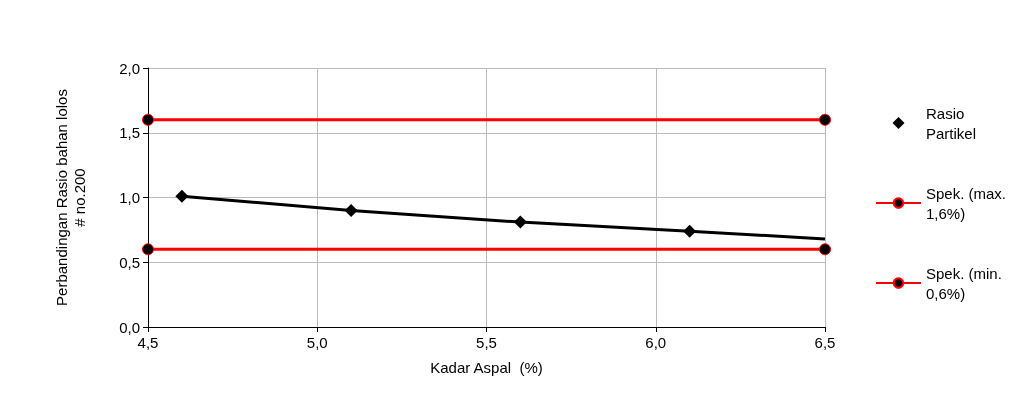  I want to click on x-tick-label: 6,5, so click(825, 342).